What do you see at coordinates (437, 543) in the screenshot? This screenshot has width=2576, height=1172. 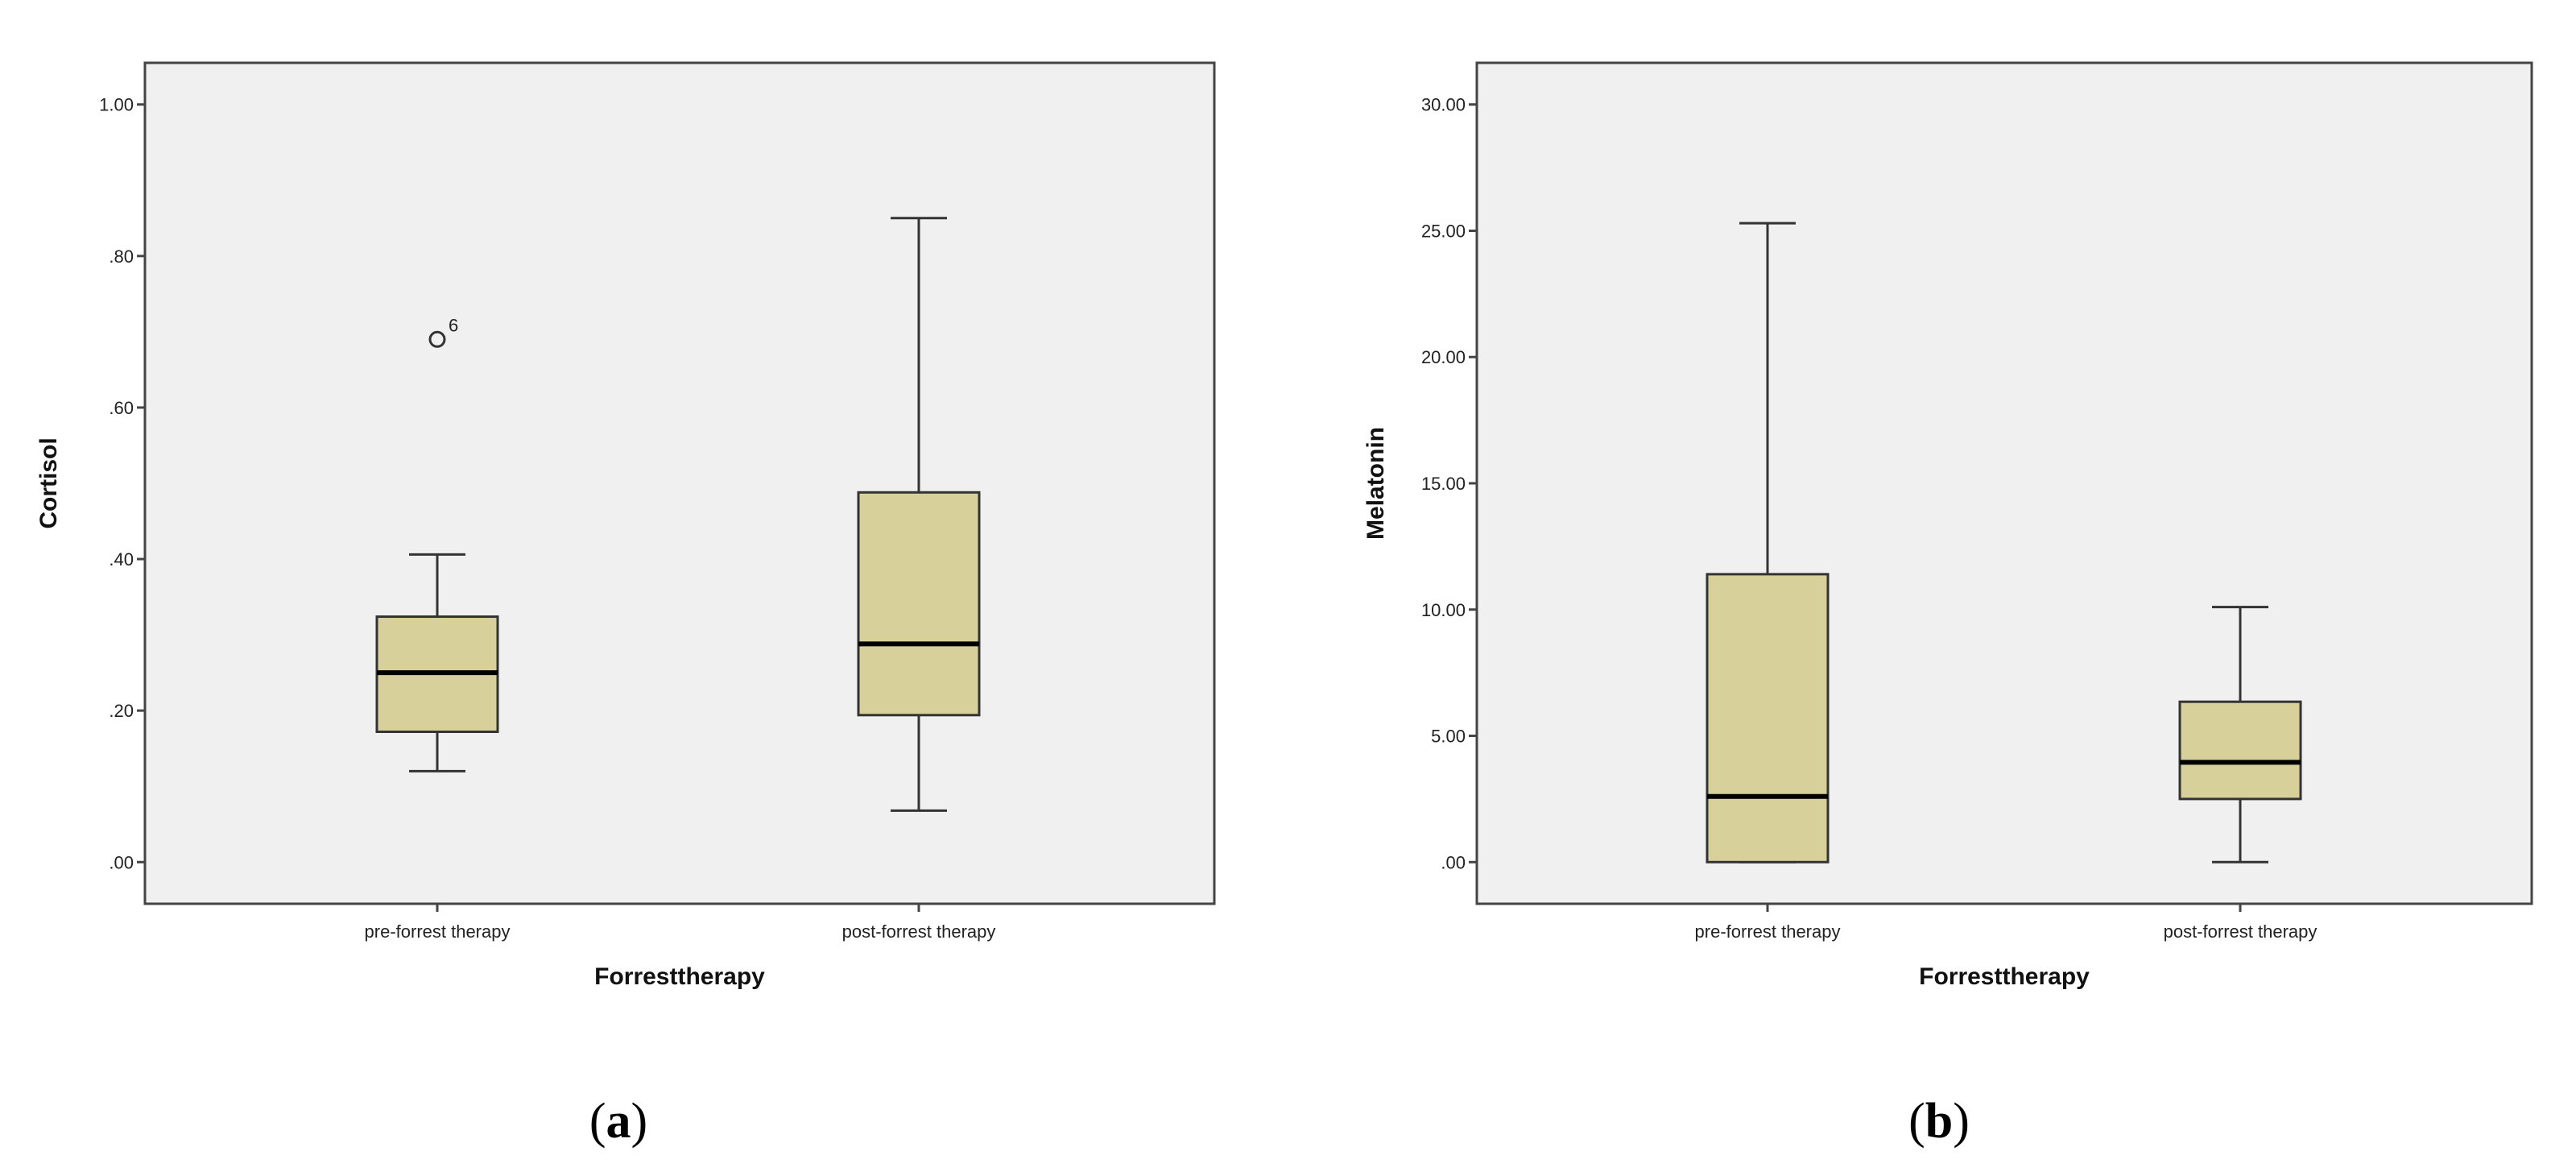 I see `box-pre: 6` at bounding box center [437, 543].